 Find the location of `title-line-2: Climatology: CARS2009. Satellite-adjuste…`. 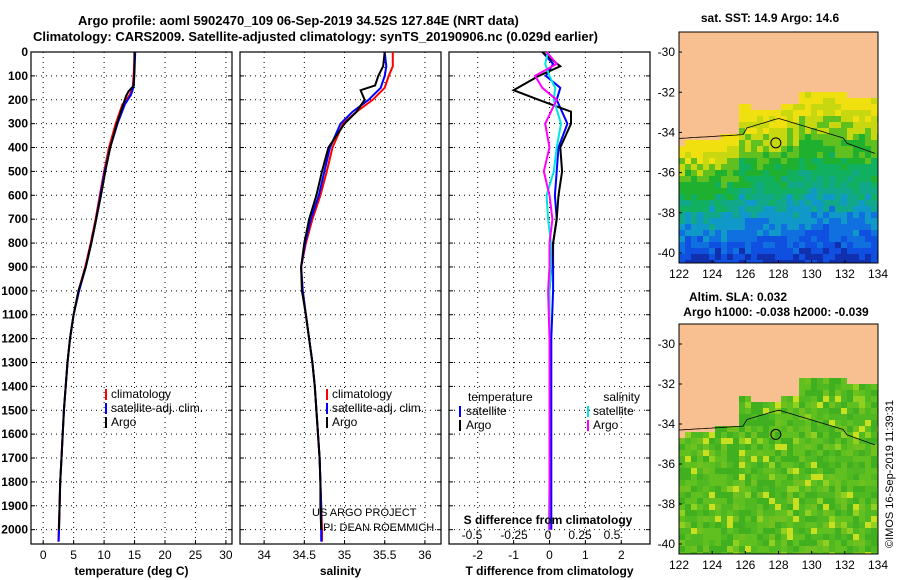

title-line-2: Climatology: CARS2009. Satellite-adjuste… is located at coordinates (315, 36).